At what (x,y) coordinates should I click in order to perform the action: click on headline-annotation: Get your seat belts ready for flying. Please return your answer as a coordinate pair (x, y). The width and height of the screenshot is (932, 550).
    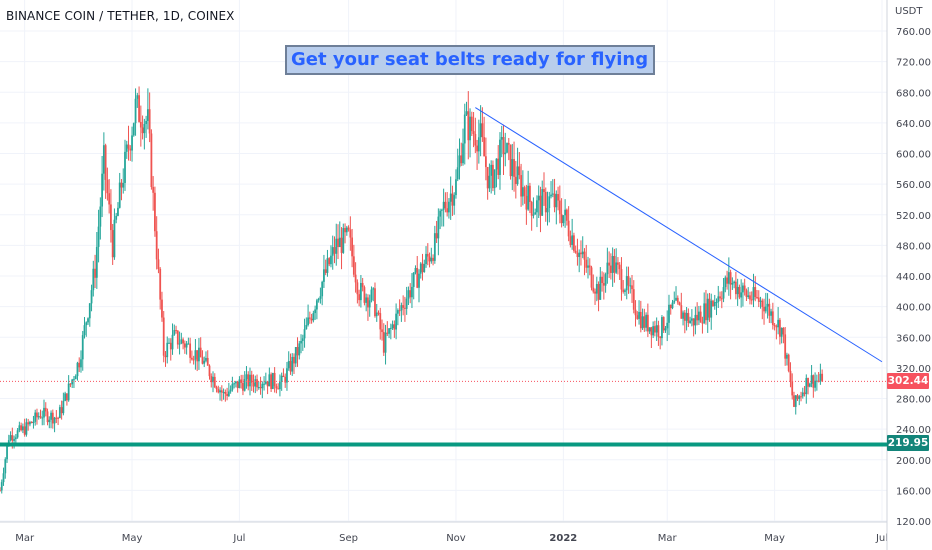
    Looking at the image, I should click on (470, 60).